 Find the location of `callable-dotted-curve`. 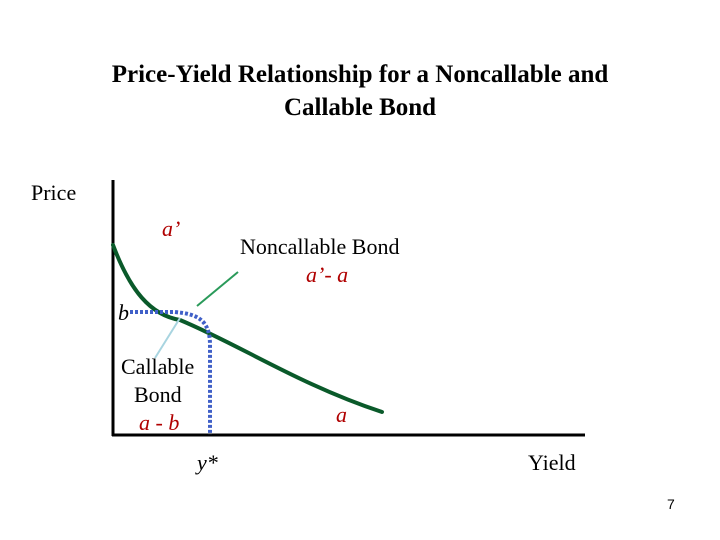

callable-dotted-curve is located at coordinates (171, 372).